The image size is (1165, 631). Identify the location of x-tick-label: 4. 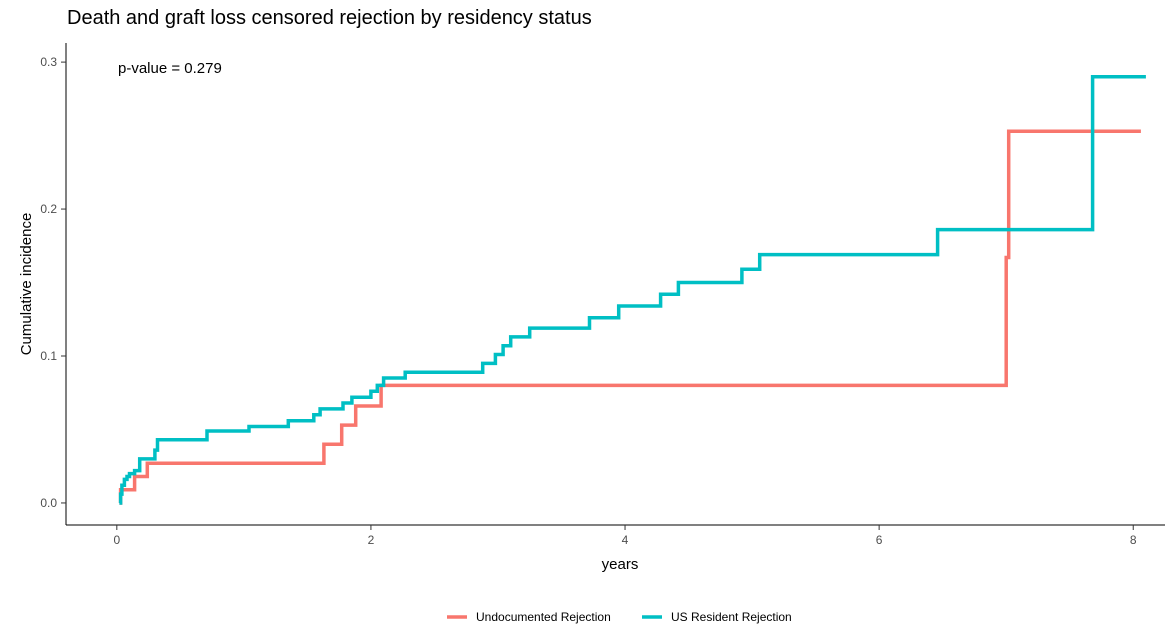
(625, 540).